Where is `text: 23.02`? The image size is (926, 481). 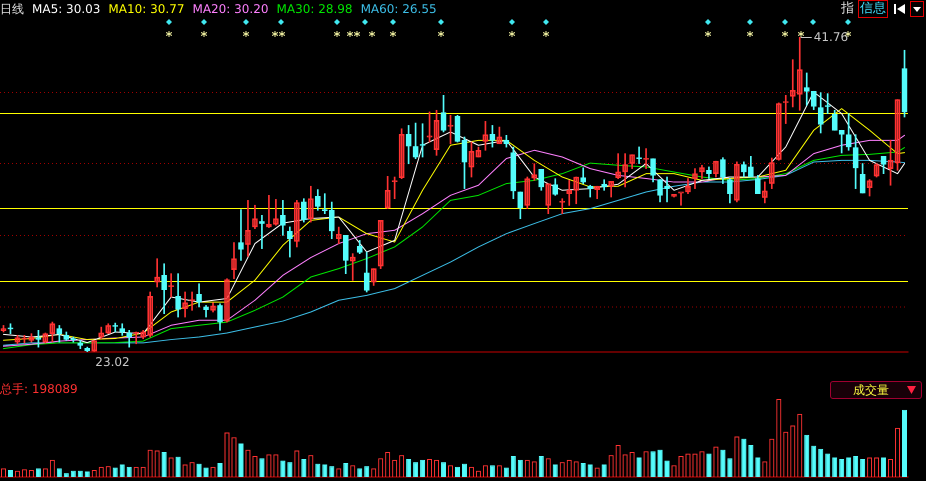
text: 23.02 is located at coordinates (112, 362).